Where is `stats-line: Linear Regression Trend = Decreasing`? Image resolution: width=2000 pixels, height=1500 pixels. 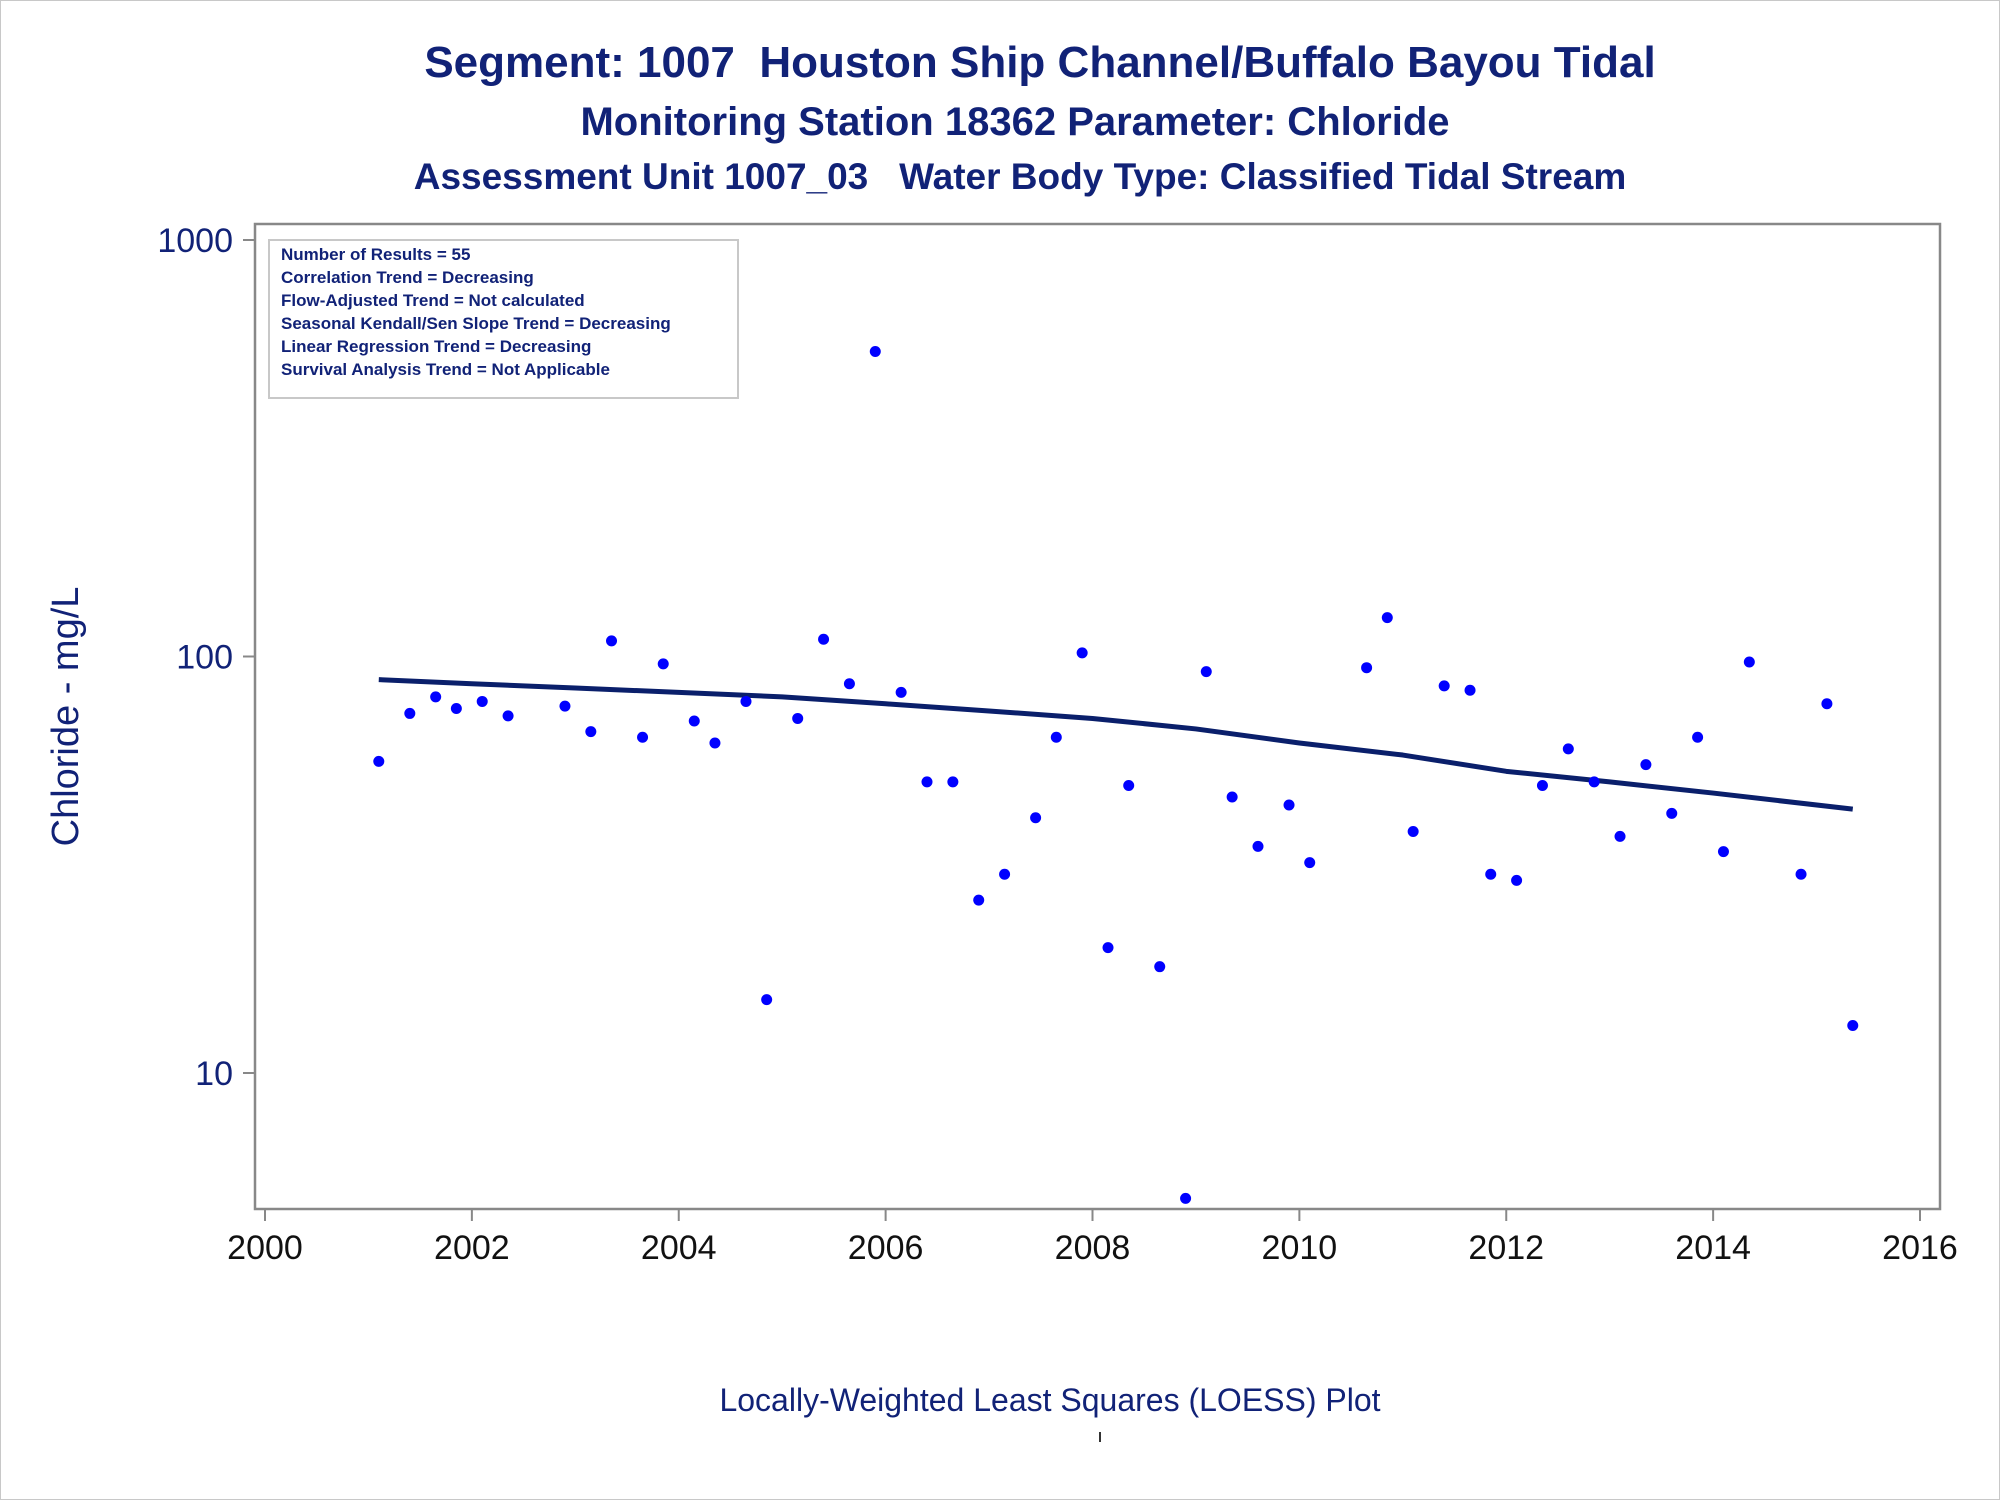
stats-line: Linear Regression Trend = Decreasing is located at coordinates (436, 346).